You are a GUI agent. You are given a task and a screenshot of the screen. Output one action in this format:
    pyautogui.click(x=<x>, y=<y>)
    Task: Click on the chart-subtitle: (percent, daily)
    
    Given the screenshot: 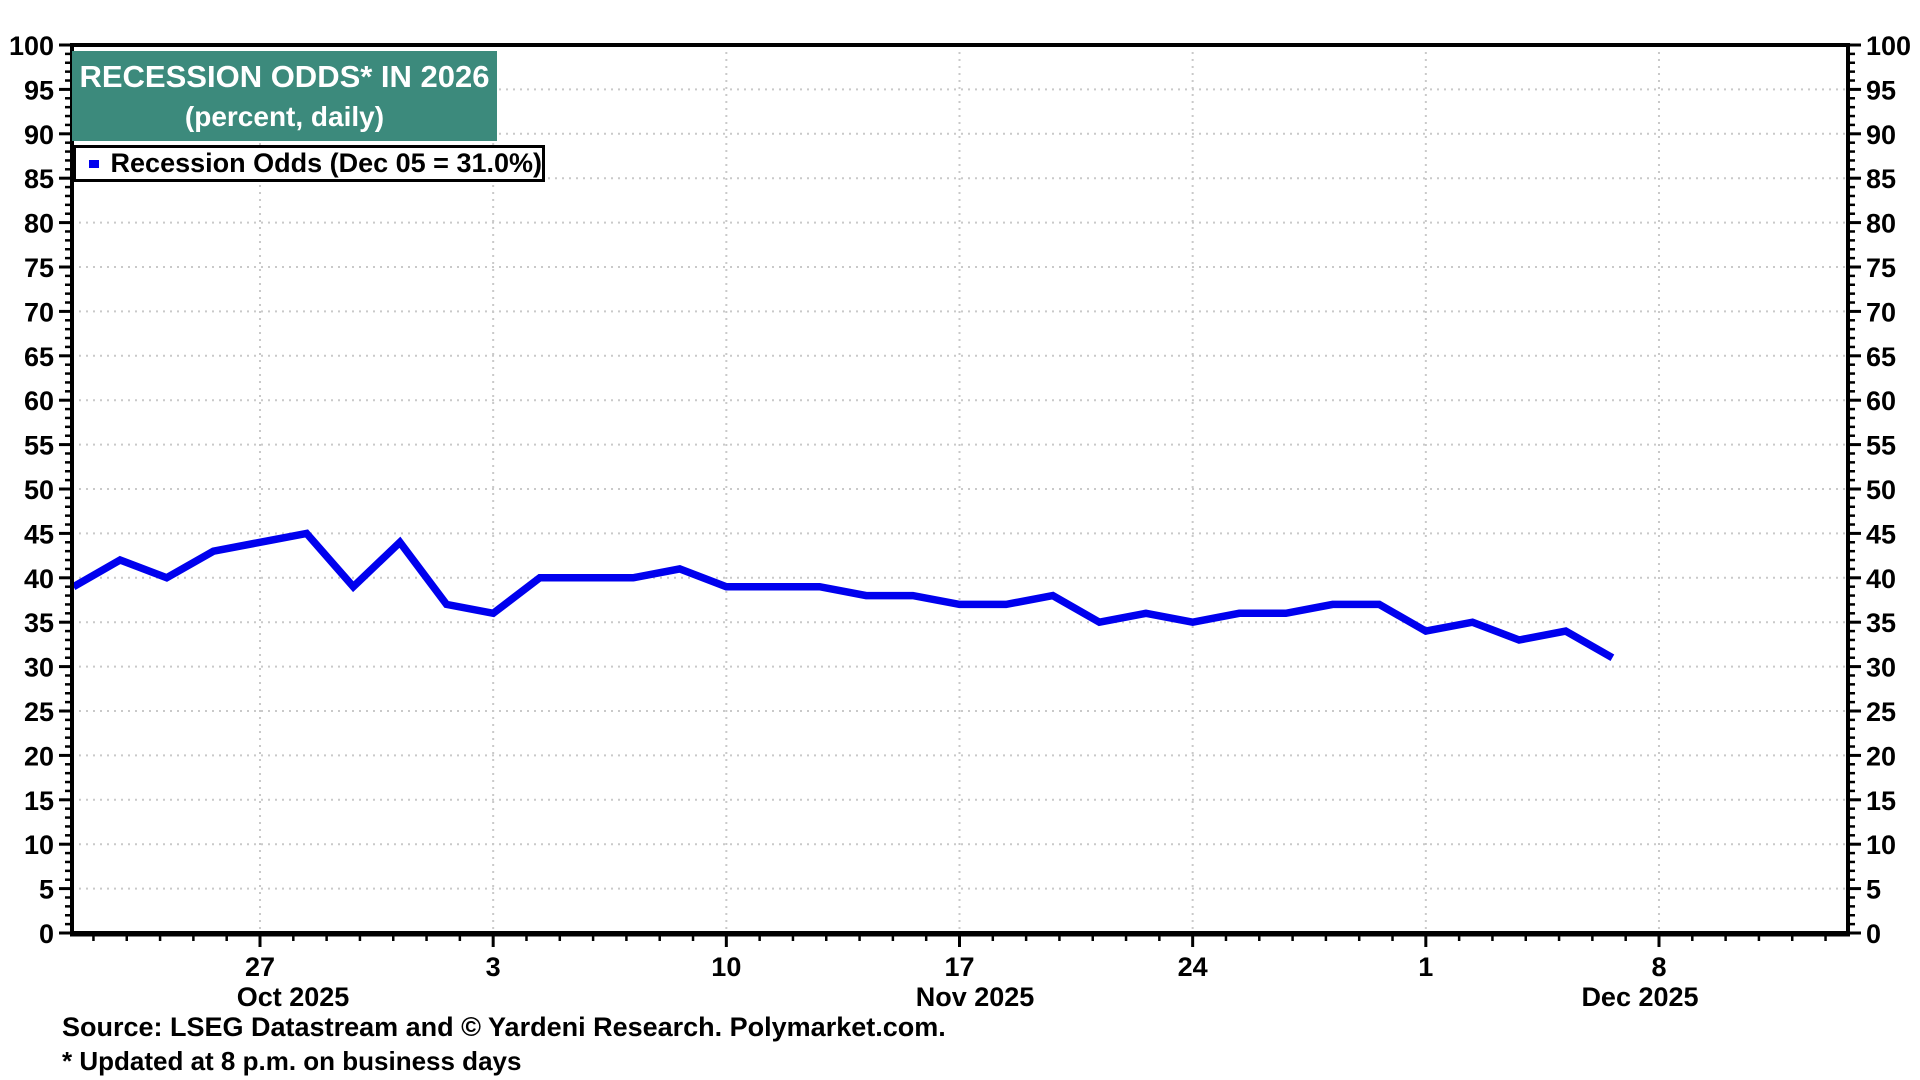 What is the action you would take?
    pyautogui.click(x=284, y=116)
    